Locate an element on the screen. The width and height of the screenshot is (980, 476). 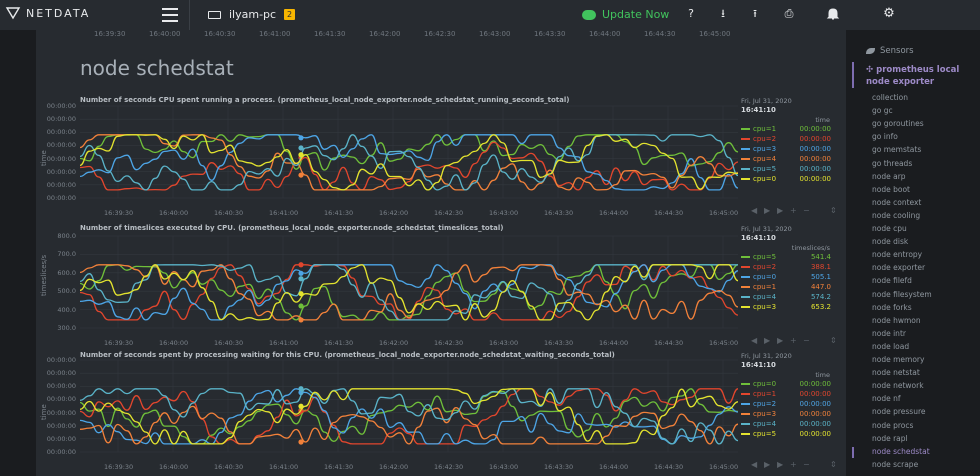
sidebar-item-go-gc: go gc is located at coordinates (882, 111).